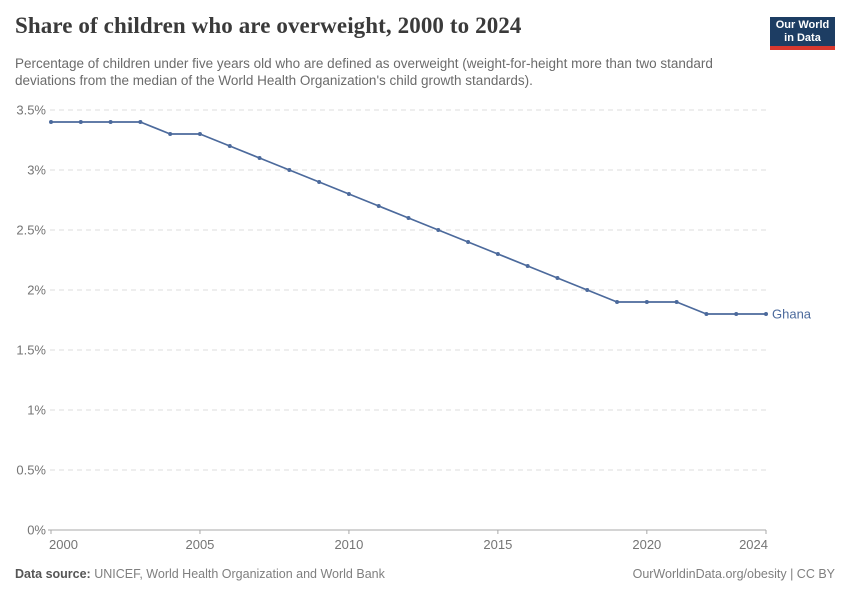 The height and width of the screenshot is (600, 850). What do you see at coordinates (31, 350) in the screenshot?
I see `y-tick-label: 1.5%` at bounding box center [31, 350].